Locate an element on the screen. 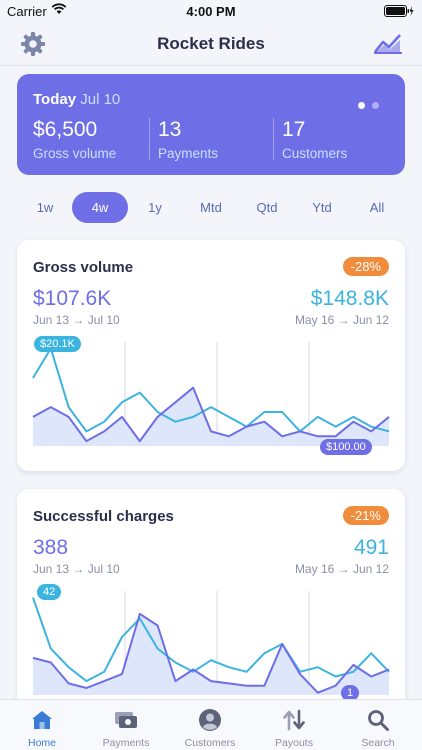 The height and width of the screenshot is (750, 422). stat-value: 13 is located at coordinates (170, 129).